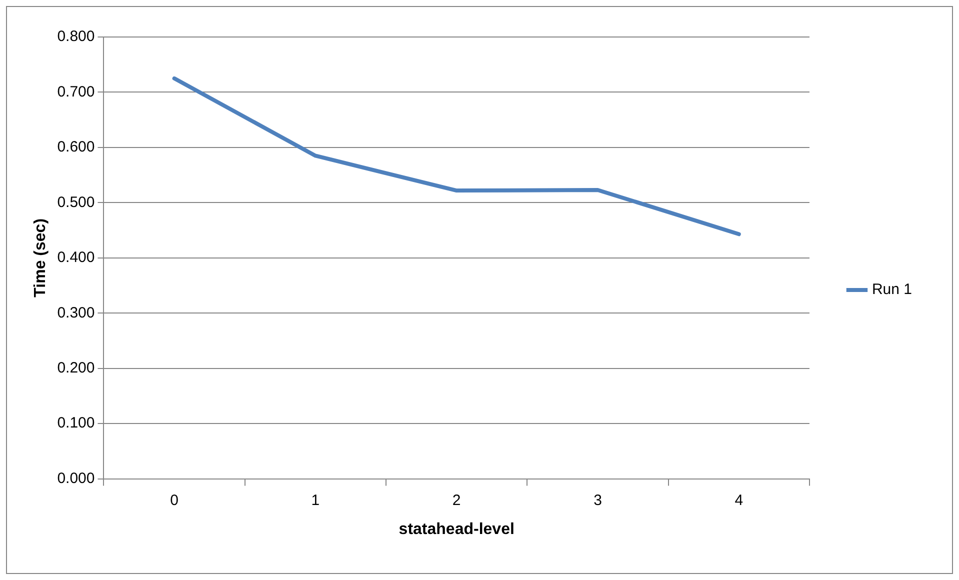  I want to click on x-axis-title: statahead-level, so click(456, 529).